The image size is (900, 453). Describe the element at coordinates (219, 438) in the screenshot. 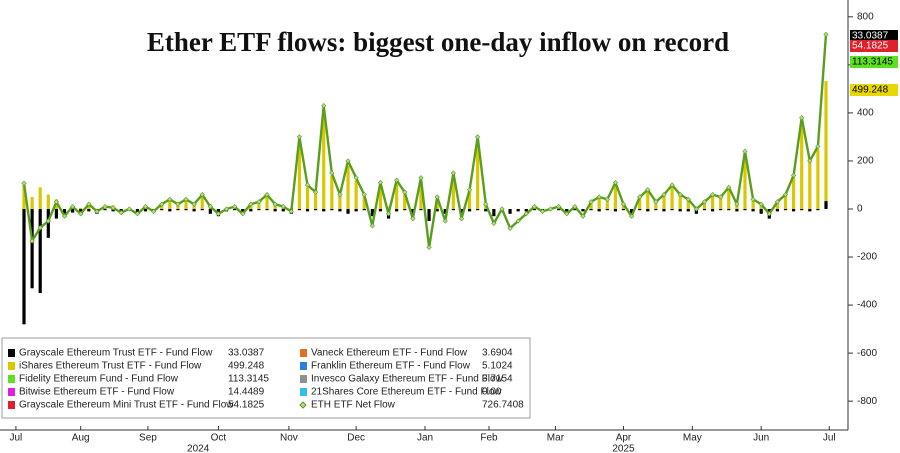

I see `x-tick-label: Oct` at that location.